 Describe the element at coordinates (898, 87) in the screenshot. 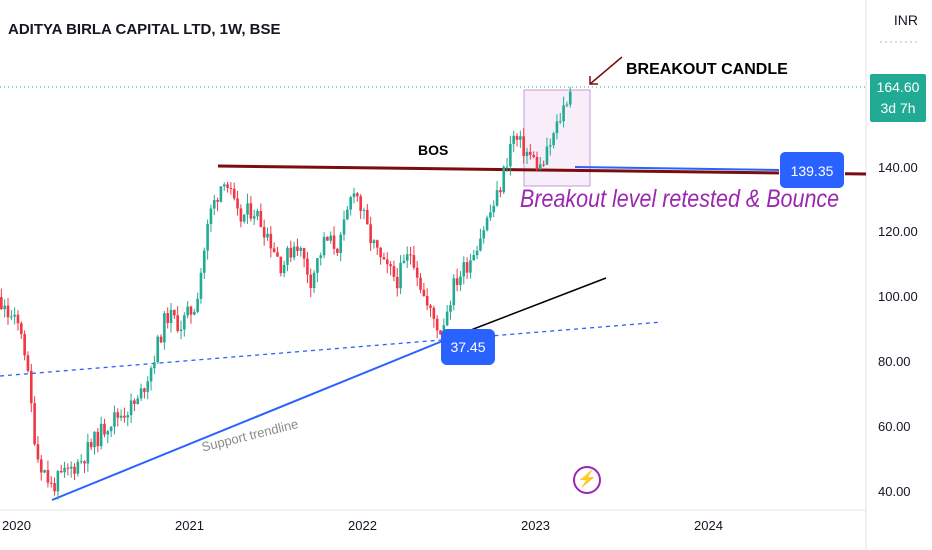

I see `last-price-value: 164.60` at that location.